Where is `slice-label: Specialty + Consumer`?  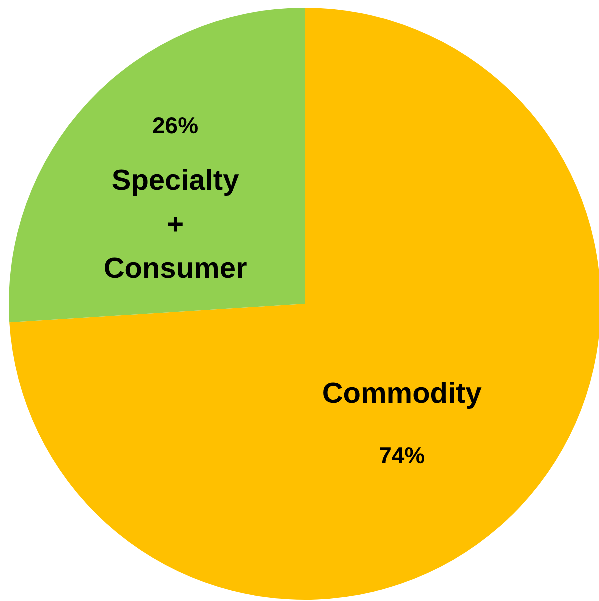
slice-label: Specialty + Consumer is located at coordinates (176, 225).